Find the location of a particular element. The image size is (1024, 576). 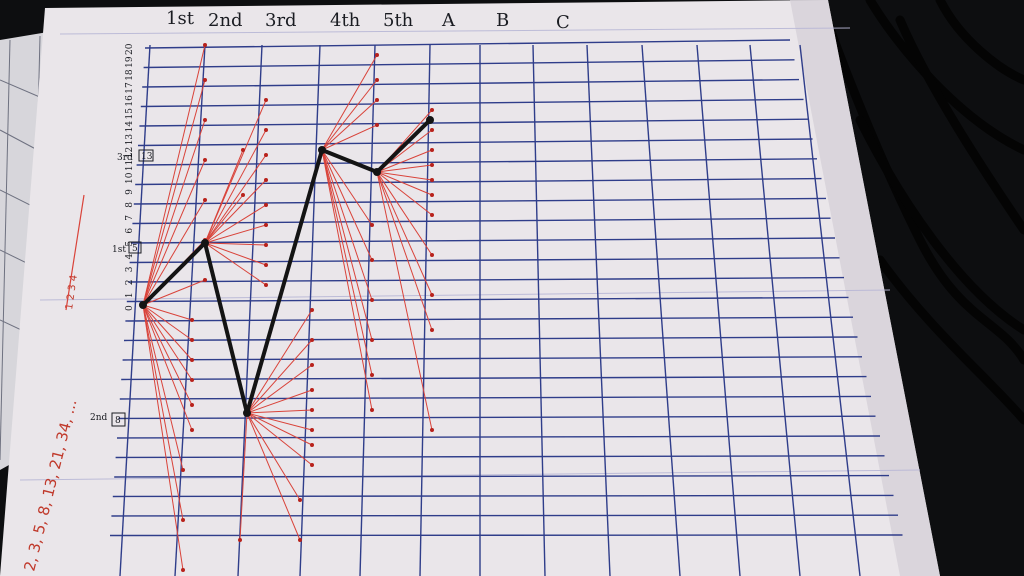

y-axis-label: 5 is located at coordinates (130, 244).